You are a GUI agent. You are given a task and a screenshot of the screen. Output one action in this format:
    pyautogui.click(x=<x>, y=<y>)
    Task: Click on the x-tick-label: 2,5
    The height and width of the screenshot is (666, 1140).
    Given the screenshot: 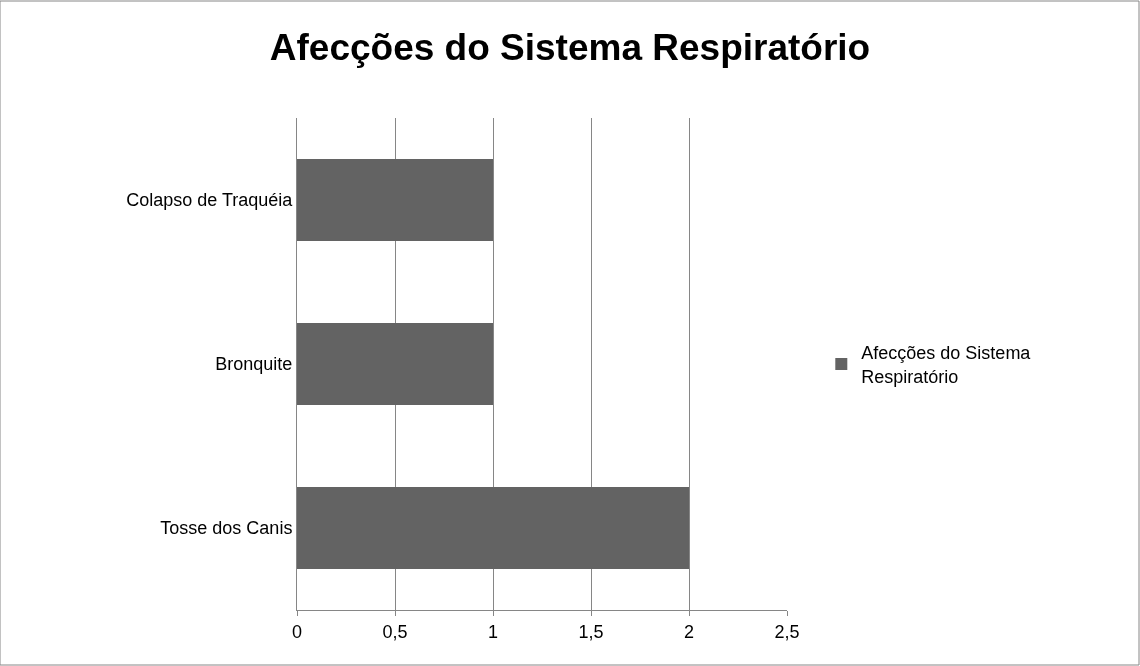 What is the action you would take?
    pyautogui.click(x=787, y=631)
    